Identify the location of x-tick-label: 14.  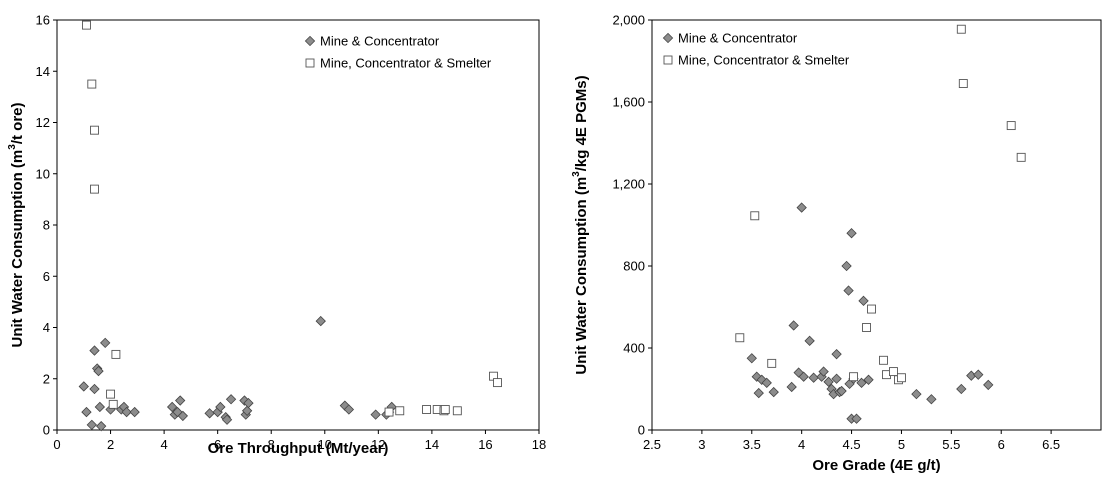
(432, 444).